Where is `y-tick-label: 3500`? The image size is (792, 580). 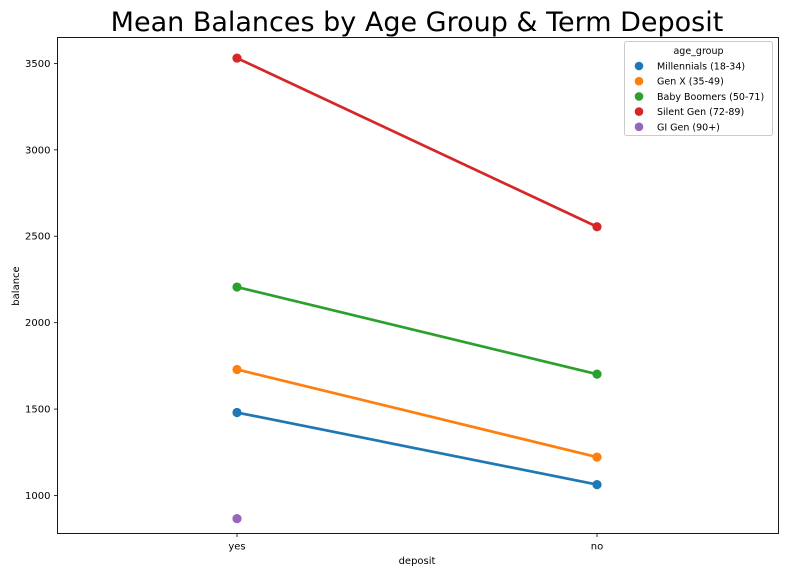 y-tick-label: 3500 is located at coordinates (37, 64).